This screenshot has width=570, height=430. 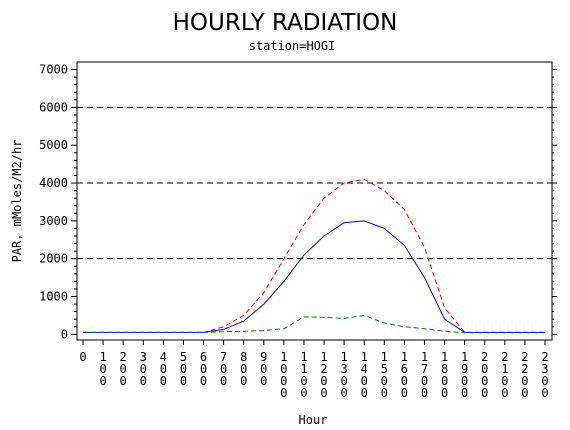 What do you see at coordinates (53, 221) in the screenshot?
I see `y-tick-label: 3000` at bounding box center [53, 221].